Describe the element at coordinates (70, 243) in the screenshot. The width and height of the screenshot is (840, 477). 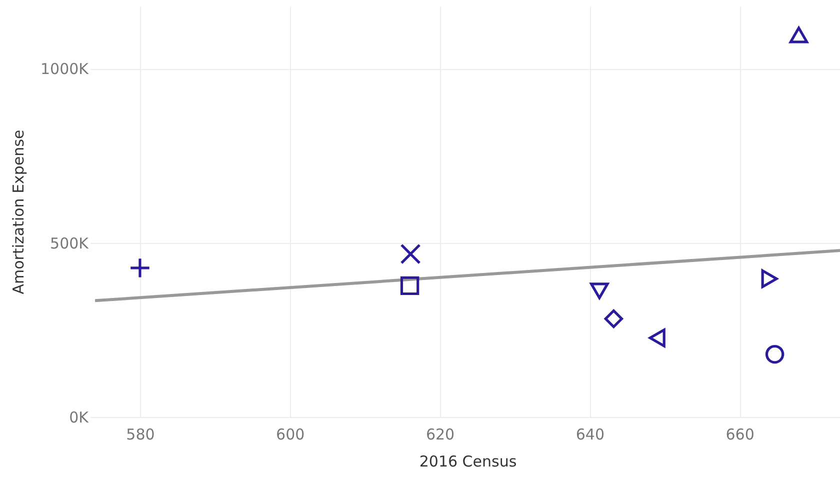
I see `y-tick-label: 500K` at that location.